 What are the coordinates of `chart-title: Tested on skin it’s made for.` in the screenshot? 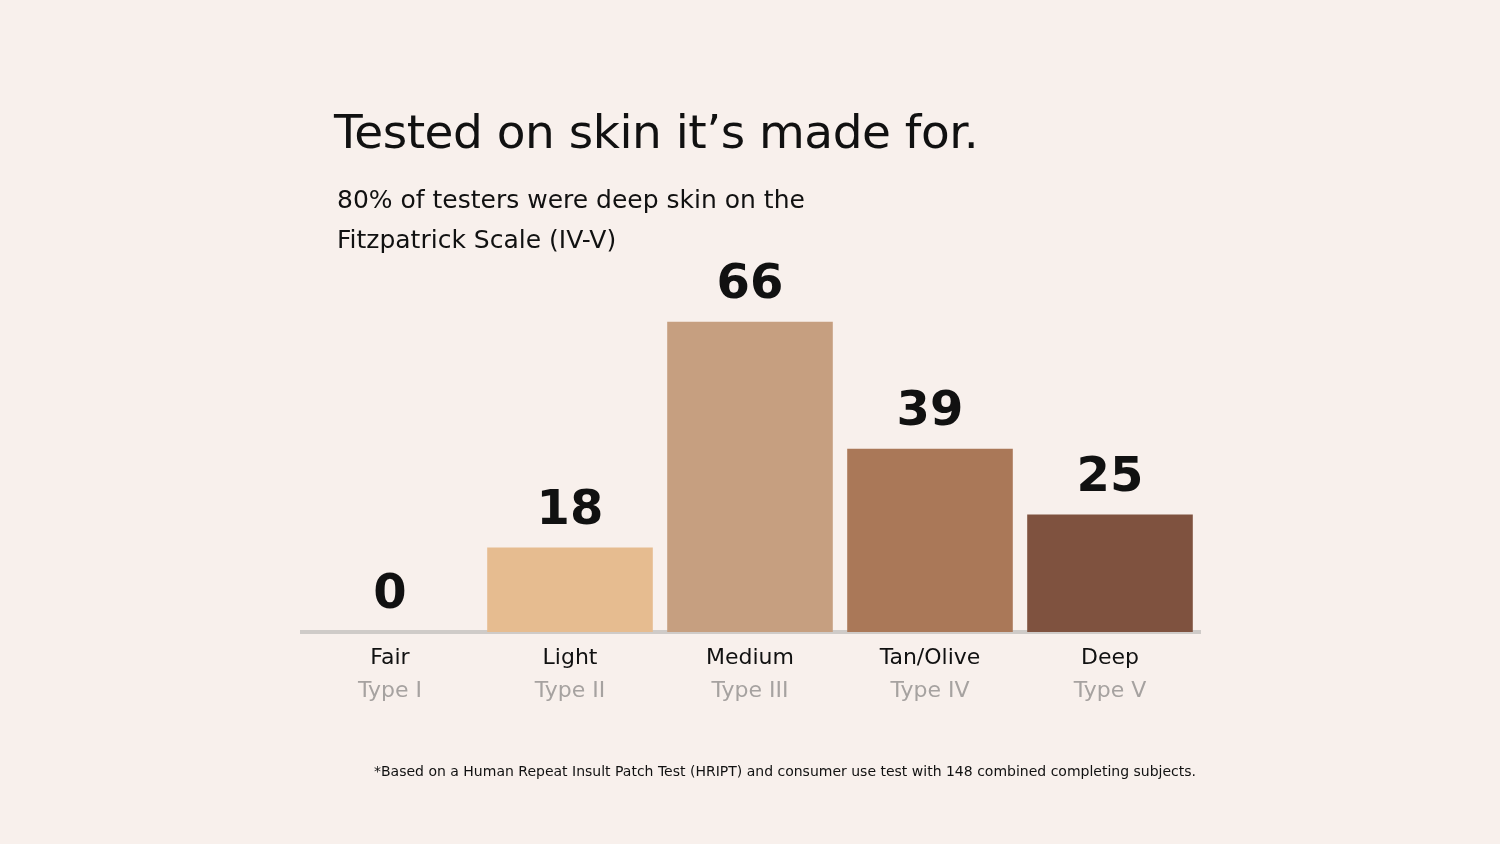 It's located at (656, 131).